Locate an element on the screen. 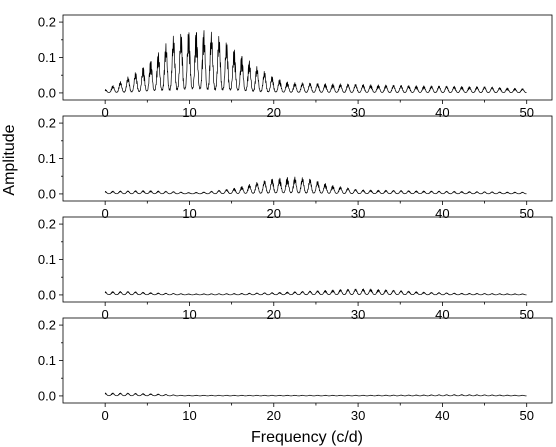 The width and height of the screenshot is (556, 447). x-axis-title: Frequency (c/d) is located at coordinates (307, 437).